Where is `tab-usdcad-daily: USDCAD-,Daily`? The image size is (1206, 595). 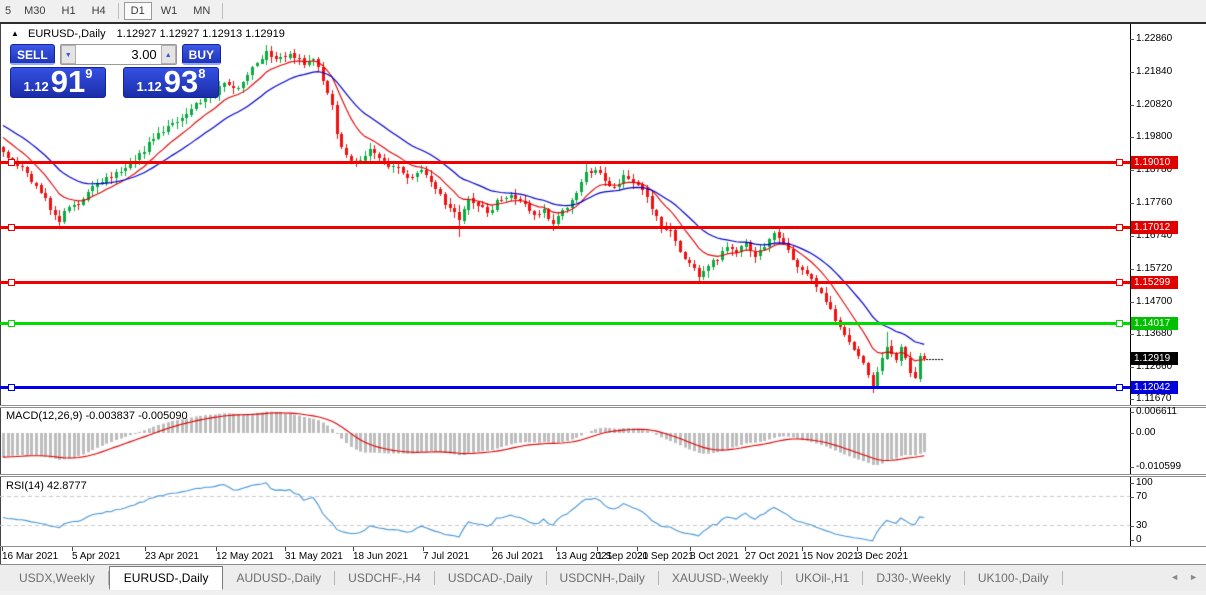
tab-usdcad-daily: USDCAD-,Daily is located at coordinates (490, 578).